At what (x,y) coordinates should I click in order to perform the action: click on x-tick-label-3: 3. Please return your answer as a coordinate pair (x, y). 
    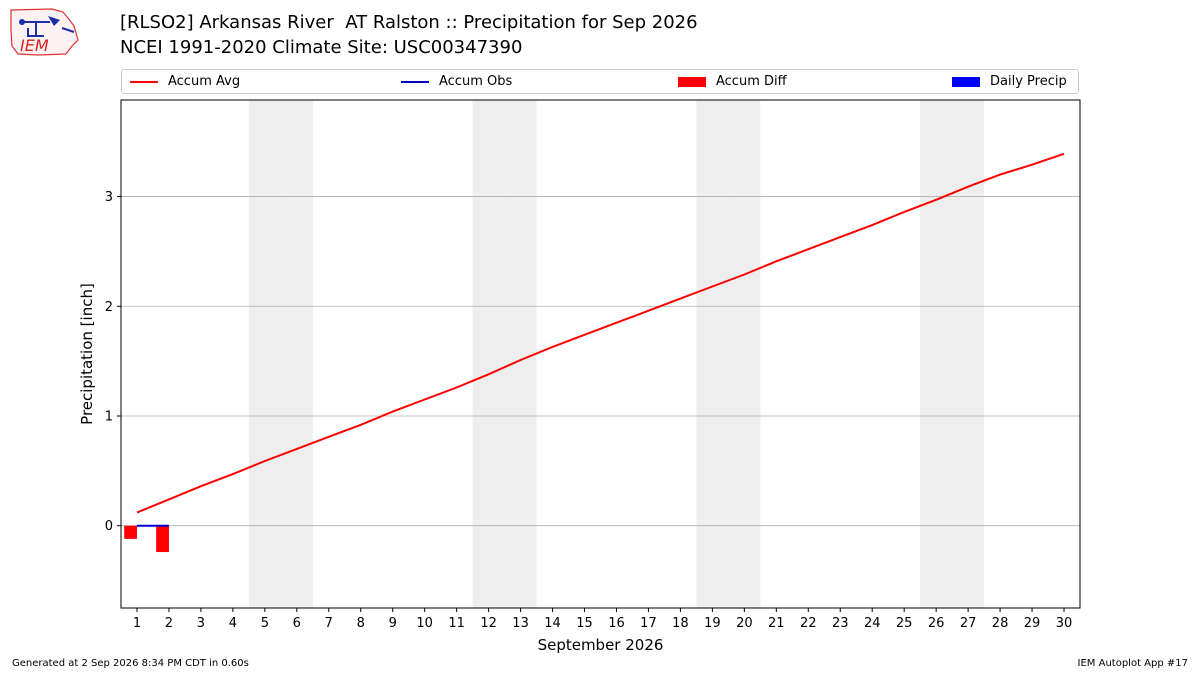
    Looking at the image, I should click on (201, 623).